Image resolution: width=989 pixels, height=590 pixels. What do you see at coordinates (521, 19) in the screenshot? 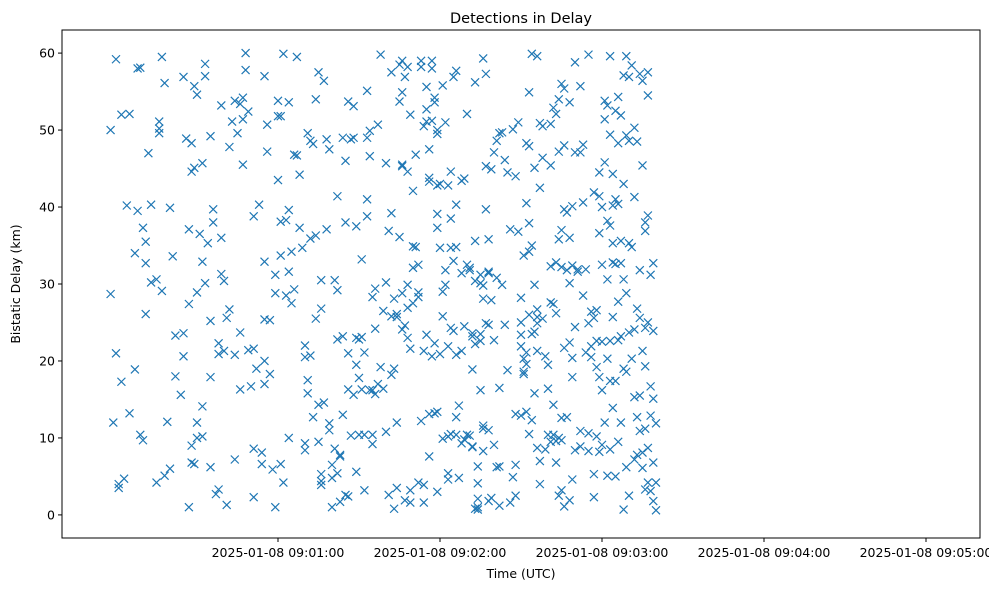
I see `chart-title: Detections in Delay` at bounding box center [521, 19].